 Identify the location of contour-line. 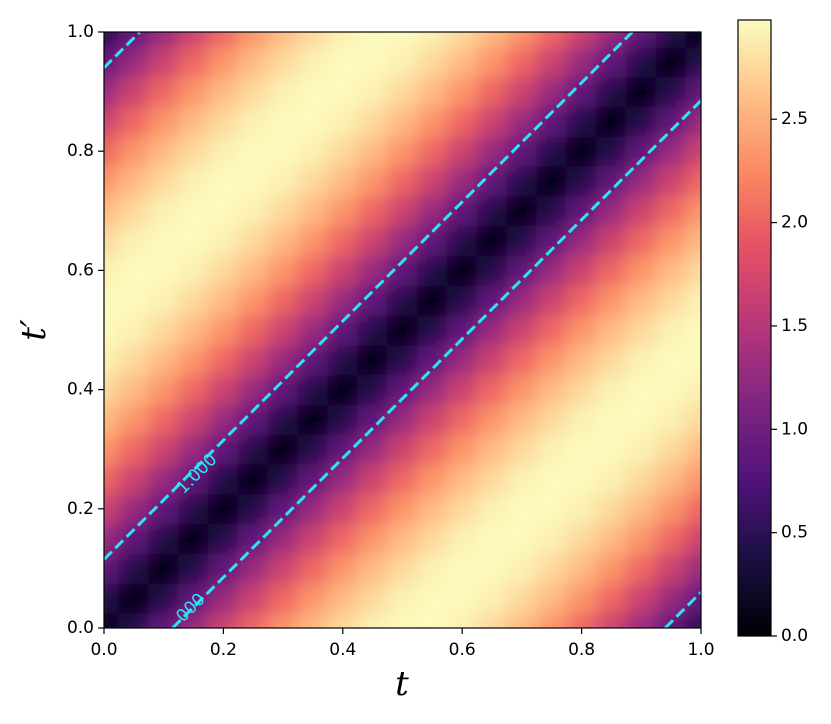
(682, 609).